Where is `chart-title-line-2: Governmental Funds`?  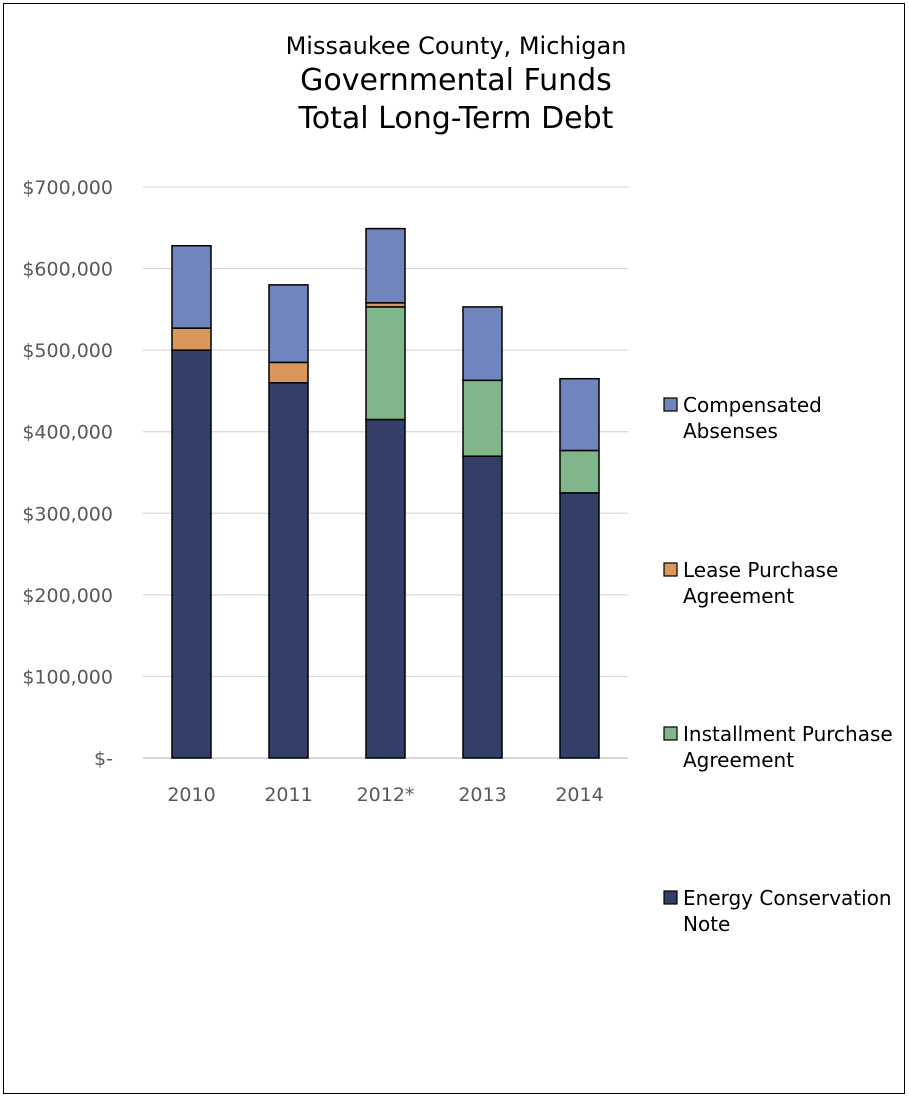
chart-title-line-2: Governmental Funds is located at coordinates (456, 80).